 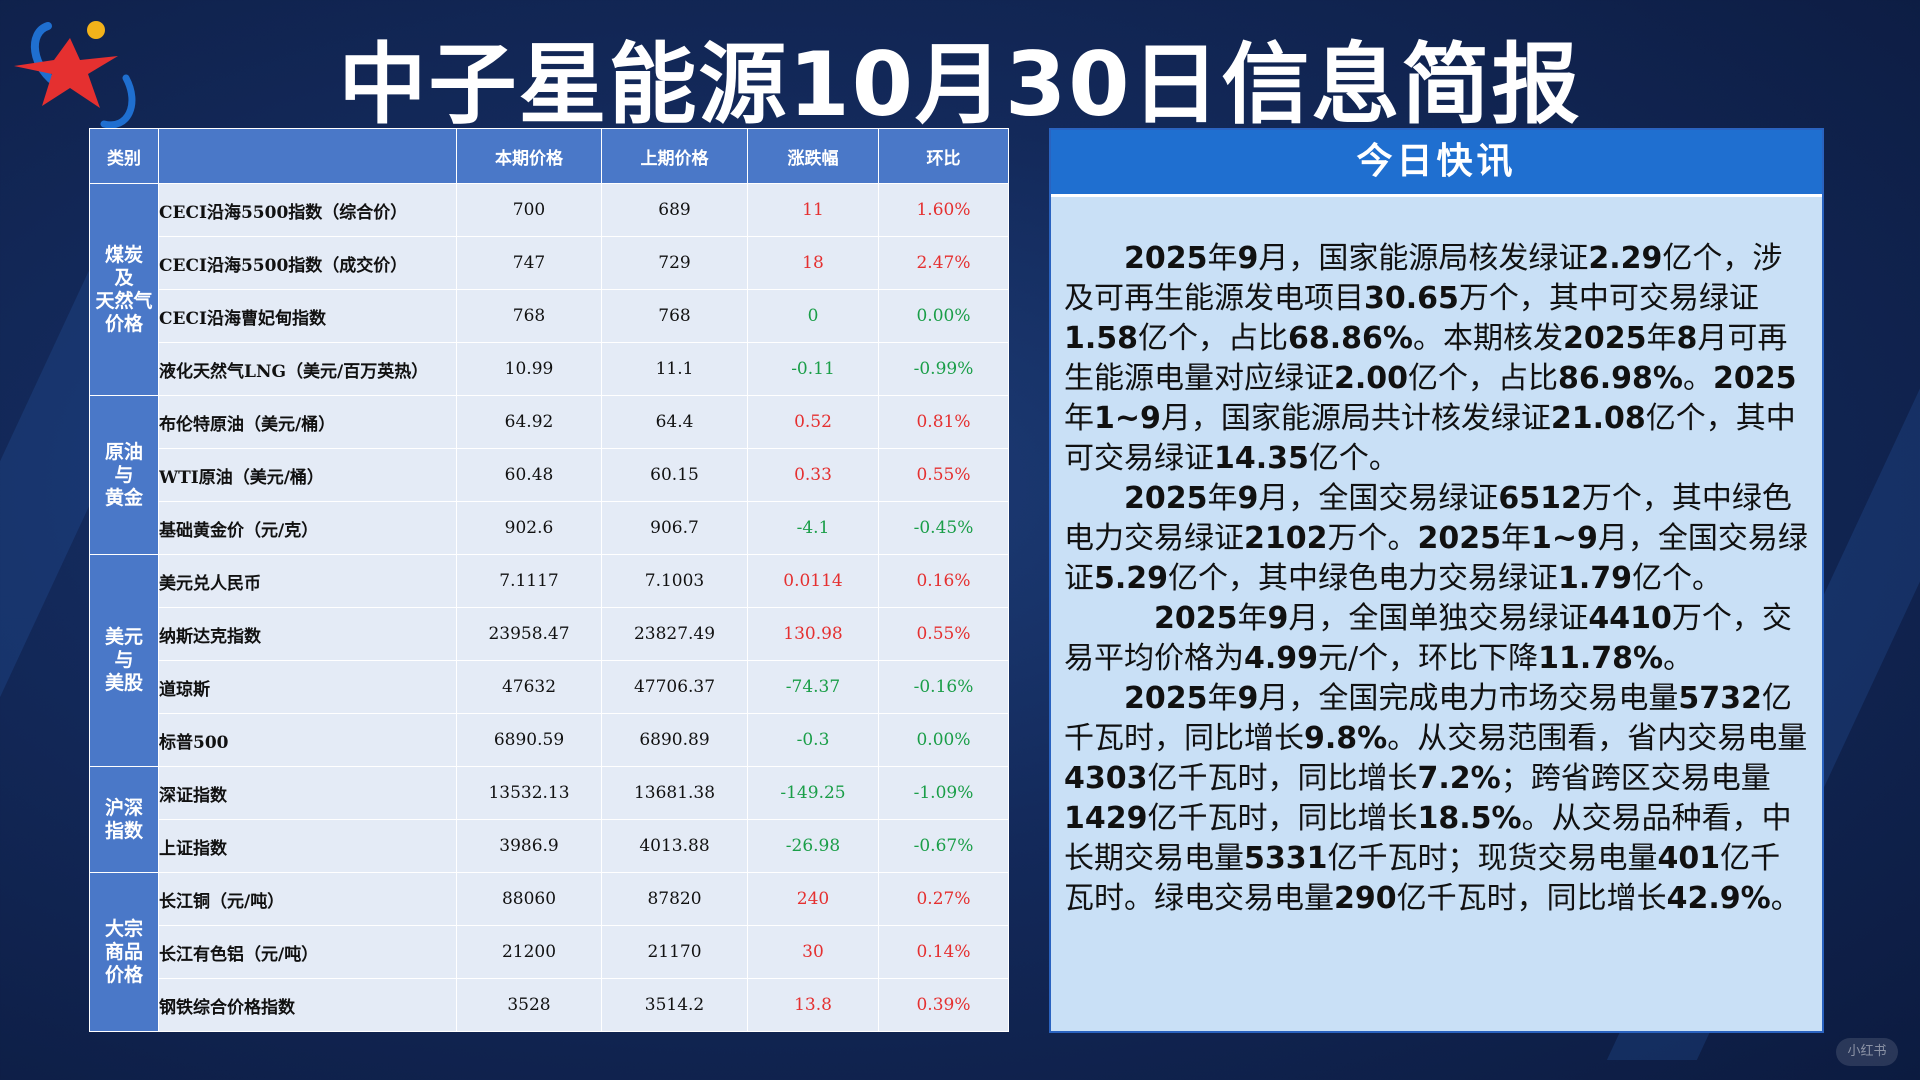 I want to click on header-previous-price: 上期价格, so click(x=674, y=156).